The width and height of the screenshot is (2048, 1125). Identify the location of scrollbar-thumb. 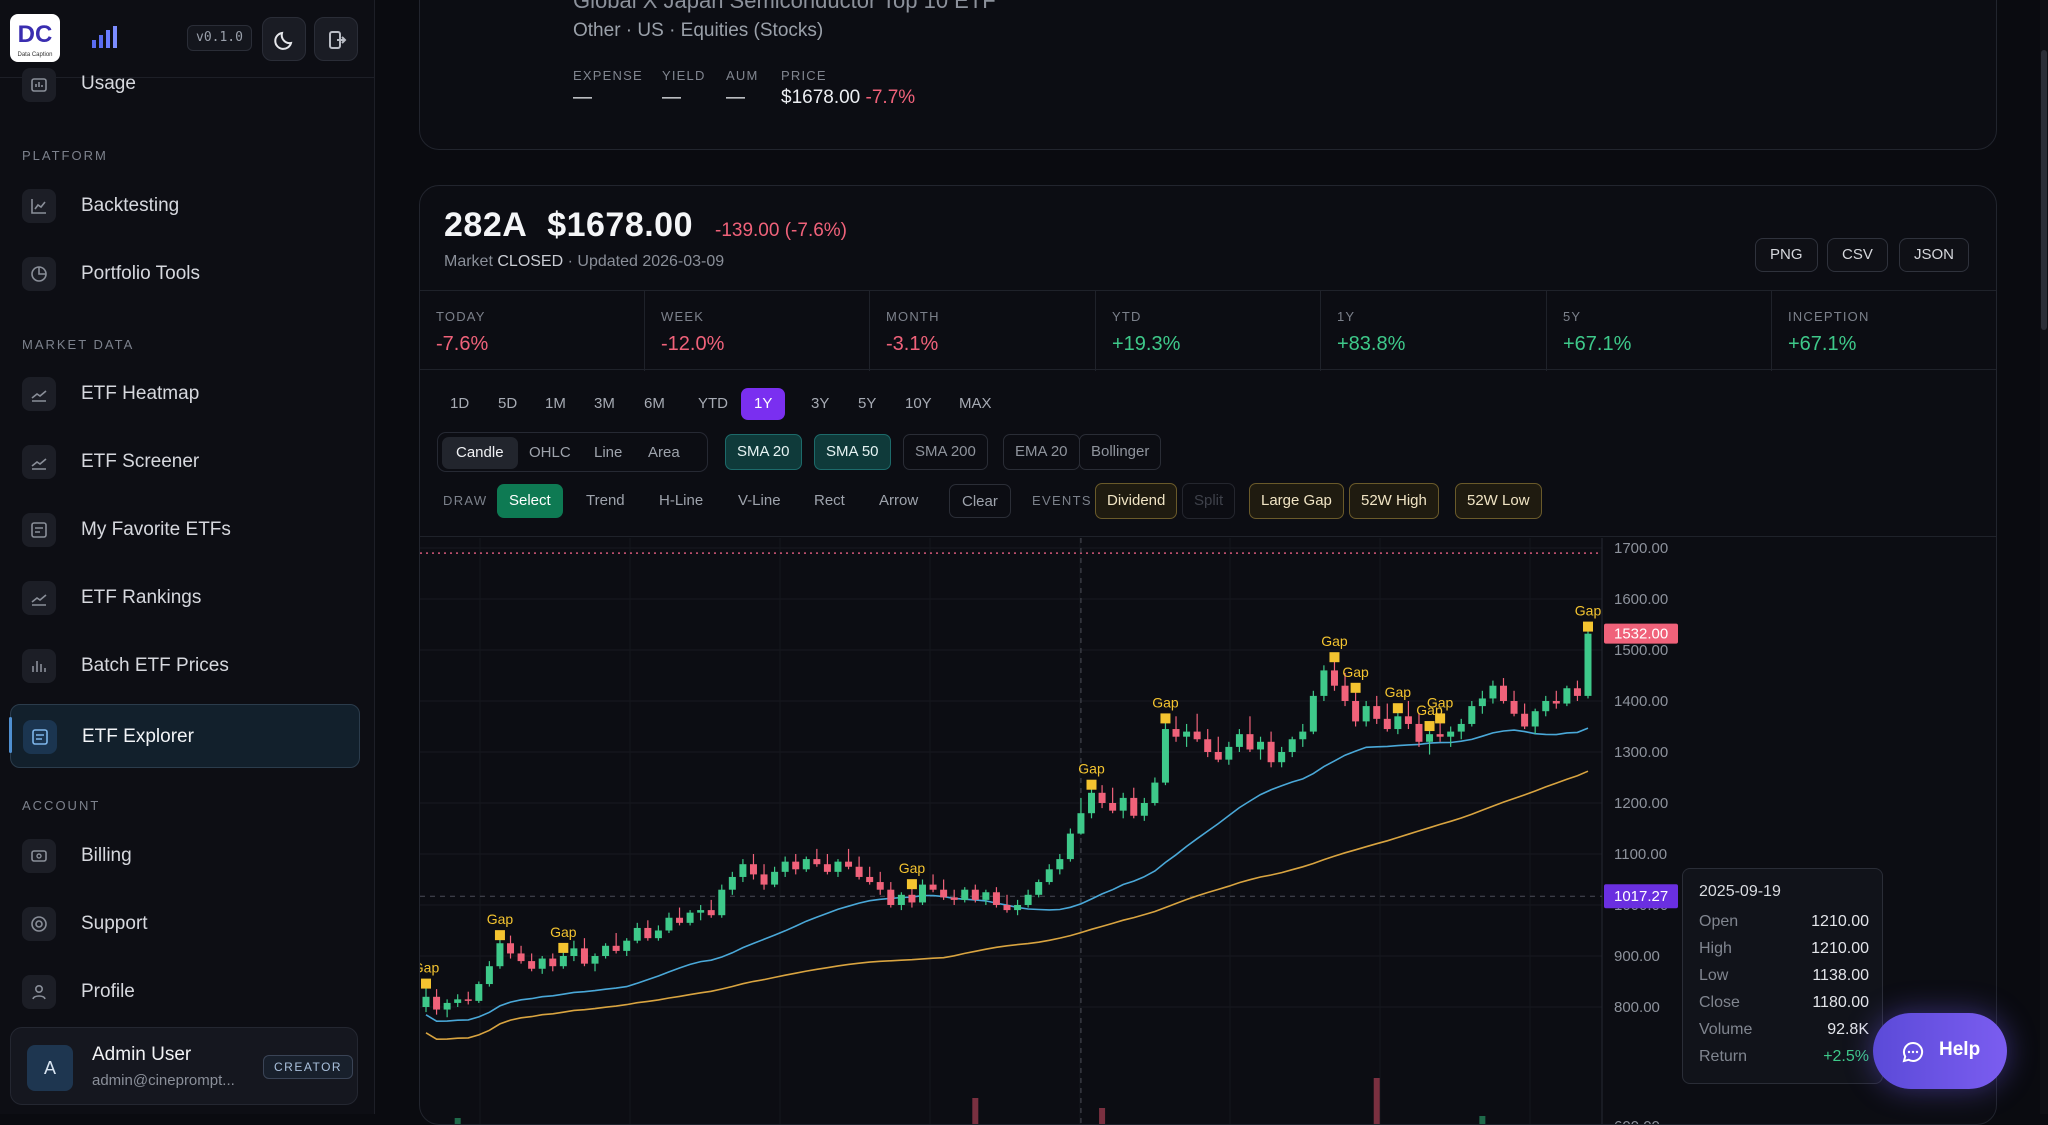
(2044, 190).